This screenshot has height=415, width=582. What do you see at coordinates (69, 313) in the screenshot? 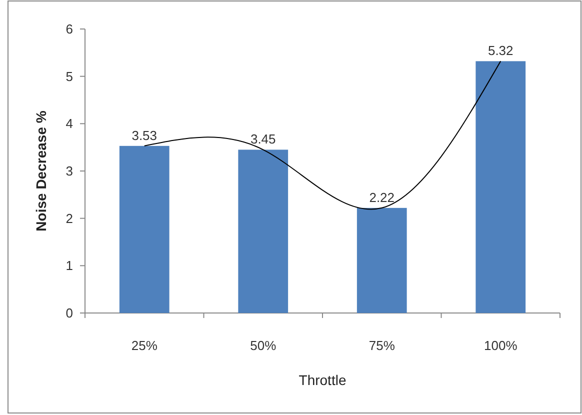
I see `y-tick-label: 0` at bounding box center [69, 313].